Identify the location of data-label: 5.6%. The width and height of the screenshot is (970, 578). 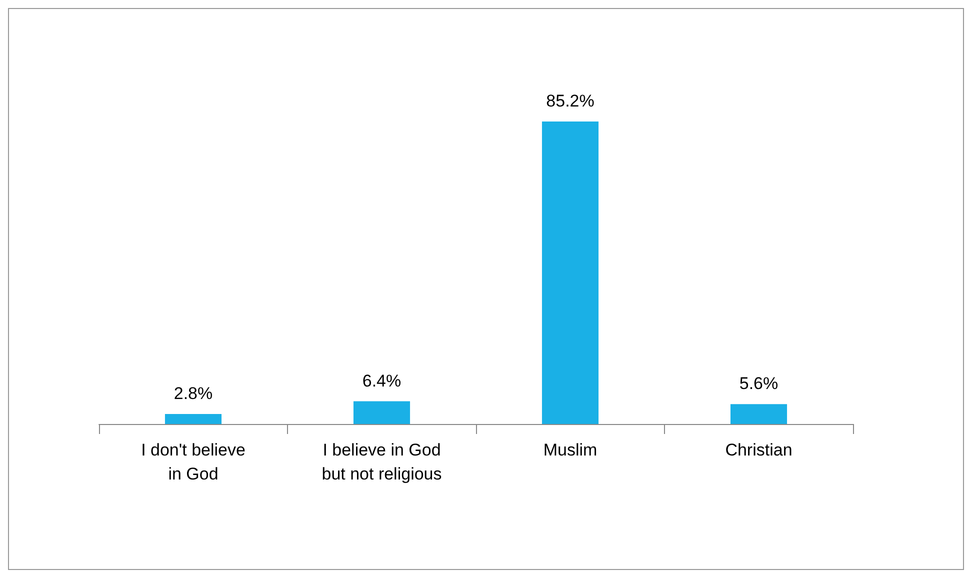
(758, 384).